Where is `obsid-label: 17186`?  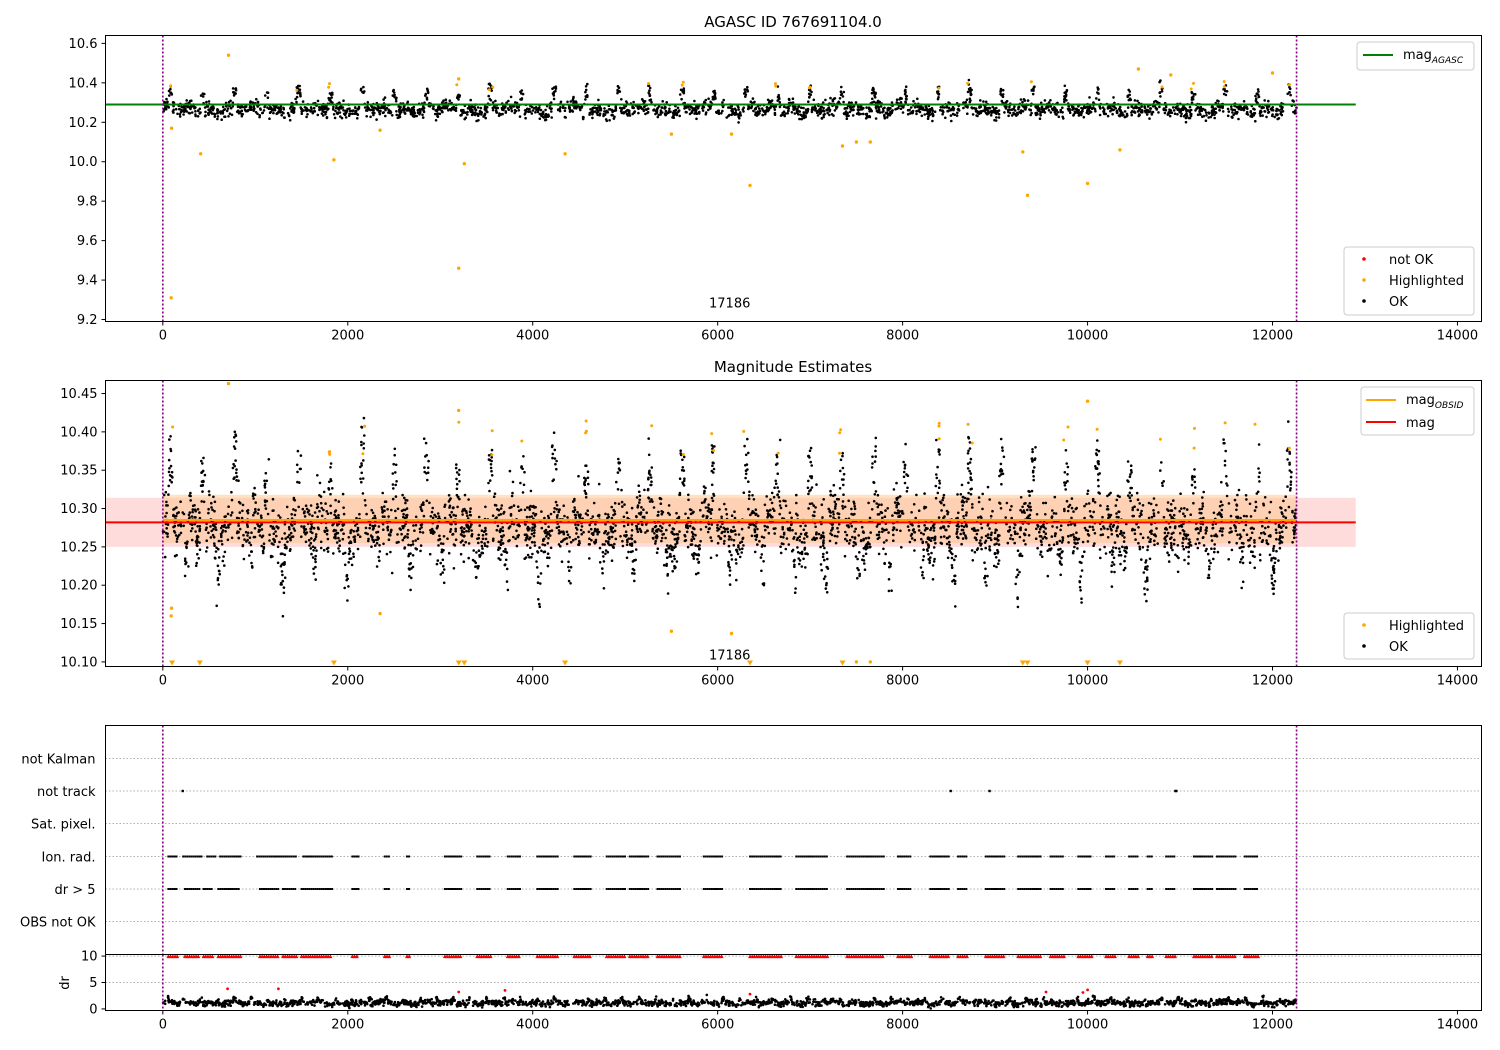
obsid-label: 17186 is located at coordinates (729, 304).